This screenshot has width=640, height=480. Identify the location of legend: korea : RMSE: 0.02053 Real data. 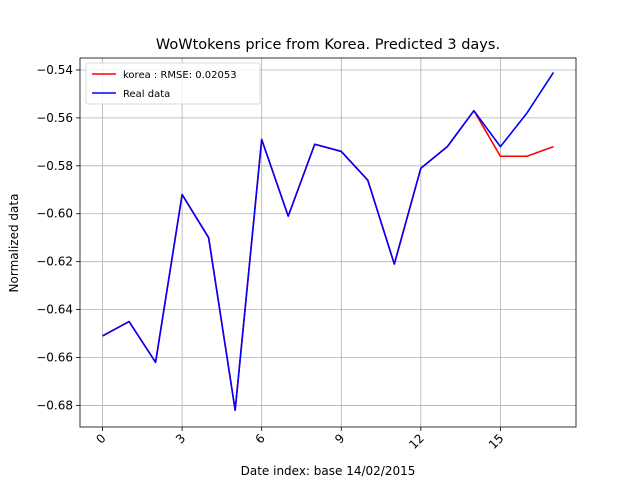
(173, 83).